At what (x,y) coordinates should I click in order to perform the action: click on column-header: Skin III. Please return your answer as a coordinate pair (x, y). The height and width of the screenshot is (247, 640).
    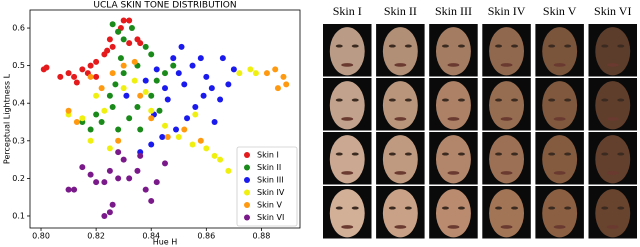
    Looking at the image, I should click on (453, 11).